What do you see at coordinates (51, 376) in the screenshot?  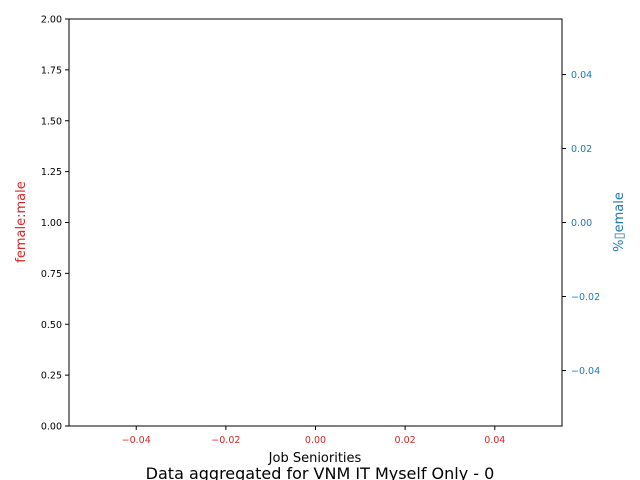 I see `left-y-tick-label: 0.25` at bounding box center [51, 376].